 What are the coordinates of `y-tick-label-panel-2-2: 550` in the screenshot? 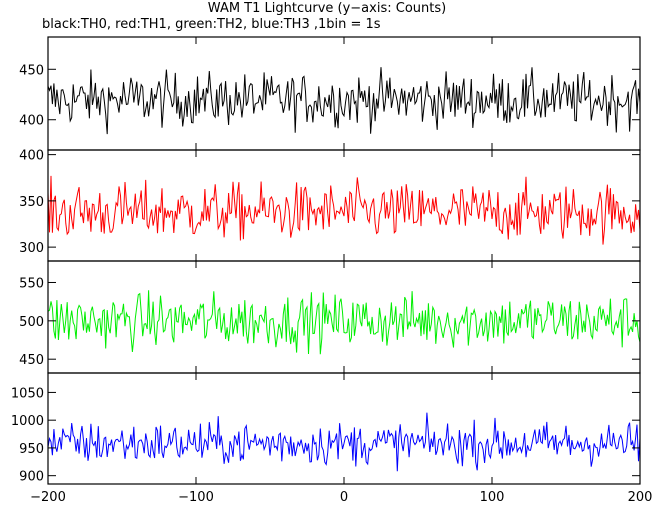 It's located at (31, 283).